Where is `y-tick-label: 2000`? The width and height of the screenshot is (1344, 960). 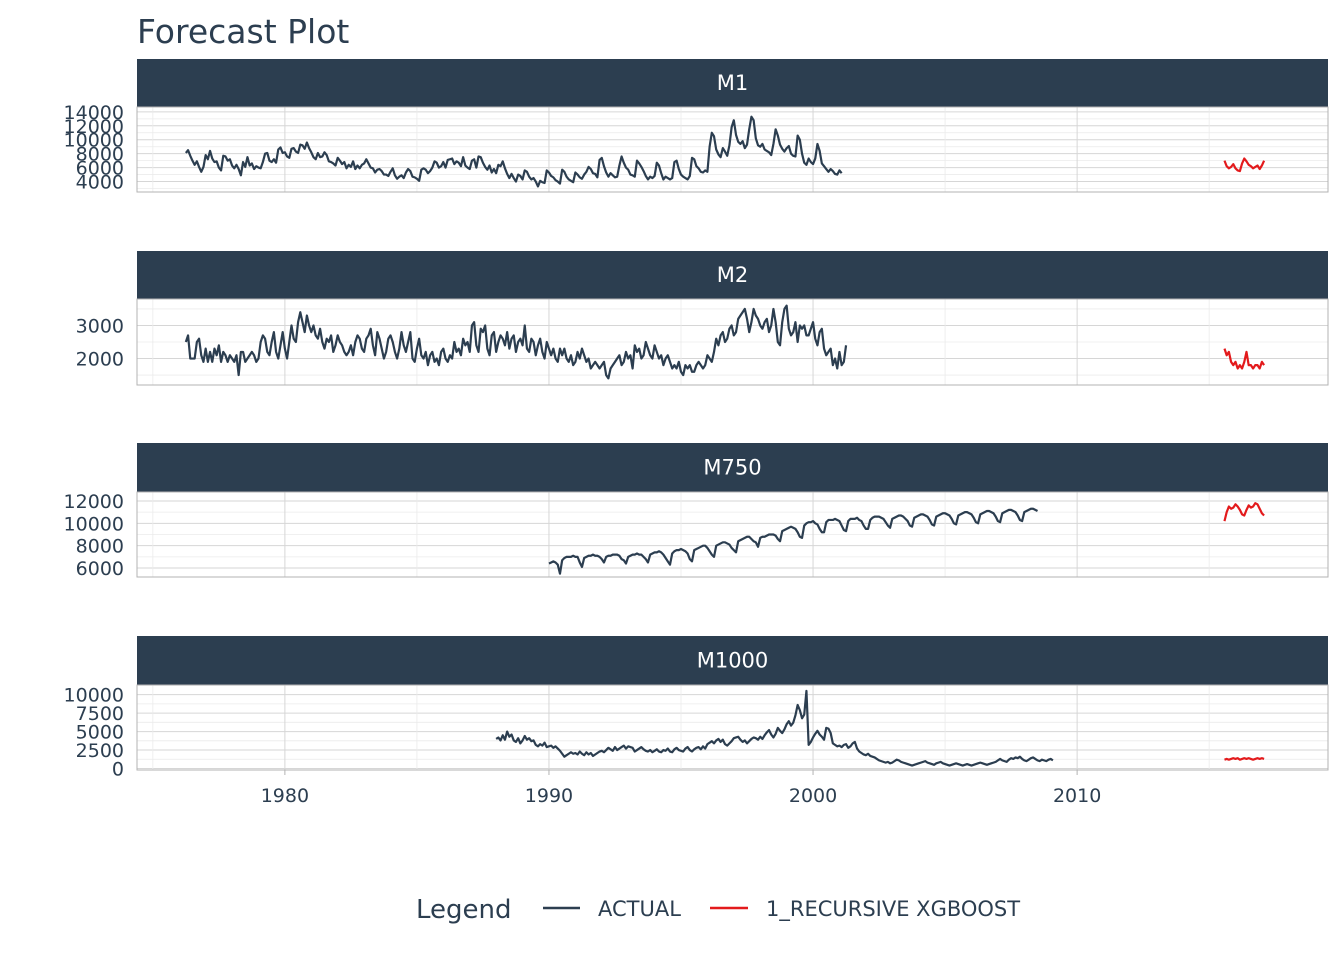
y-tick-label: 2000 is located at coordinates (100, 360).